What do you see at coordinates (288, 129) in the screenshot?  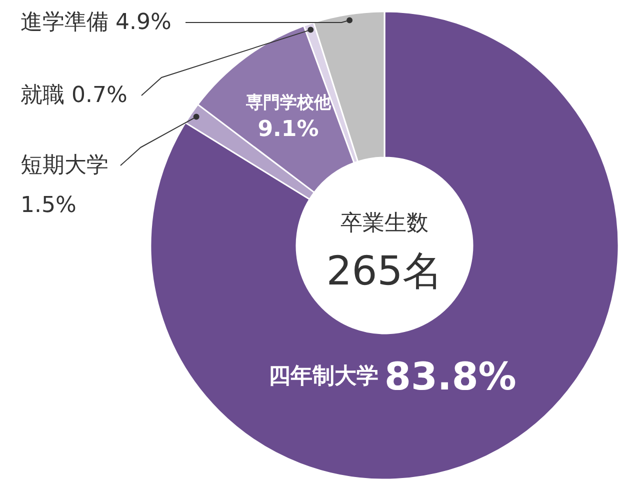 I see `data-label: 9.1%` at bounding box center [288, 129].